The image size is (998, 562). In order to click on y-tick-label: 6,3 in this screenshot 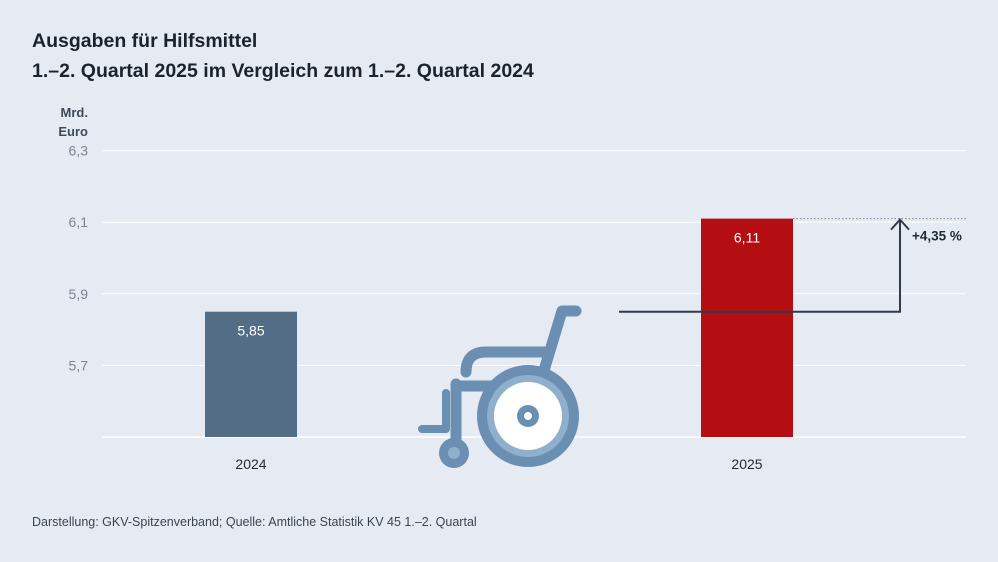, I will do `click(79, 151)`.